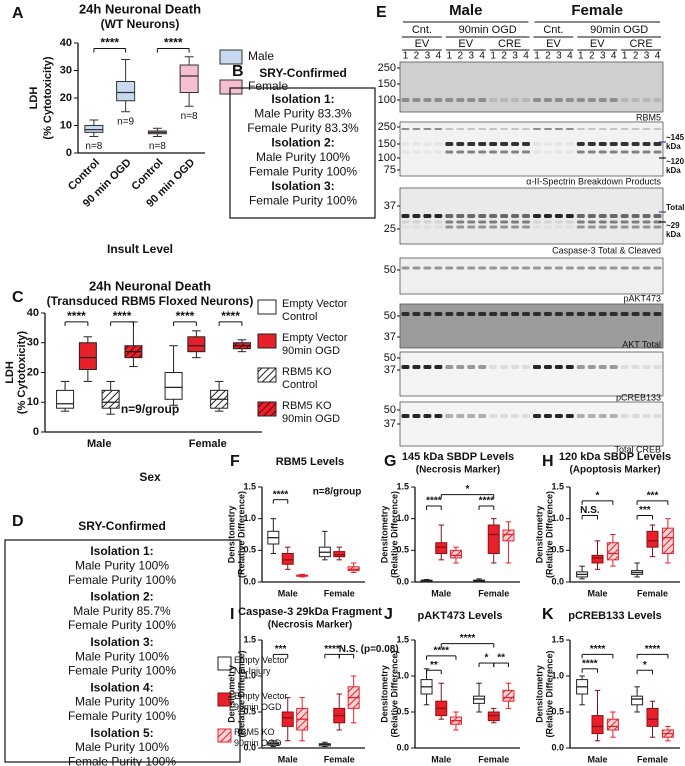 Image resolution: width=685 pixels, height=766 pixels. What do you see at coordinates (337, 492) in the screenshot?
I see `note: n=8/group` at bounding box center [337, 492].